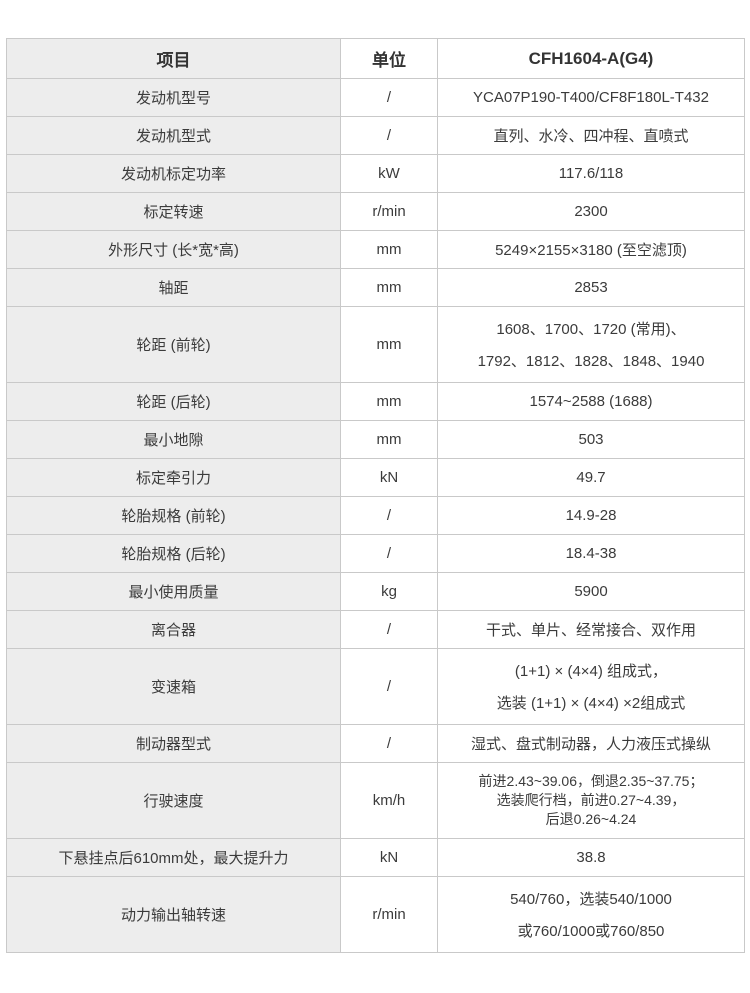  I want to click on row-item-label: 标定转速, so click(173, 211).